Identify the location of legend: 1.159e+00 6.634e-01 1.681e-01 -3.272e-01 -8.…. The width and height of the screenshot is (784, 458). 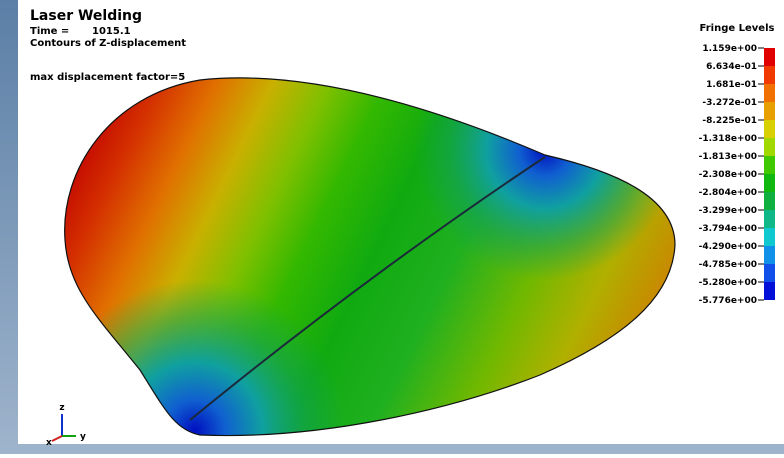
(737, 175).